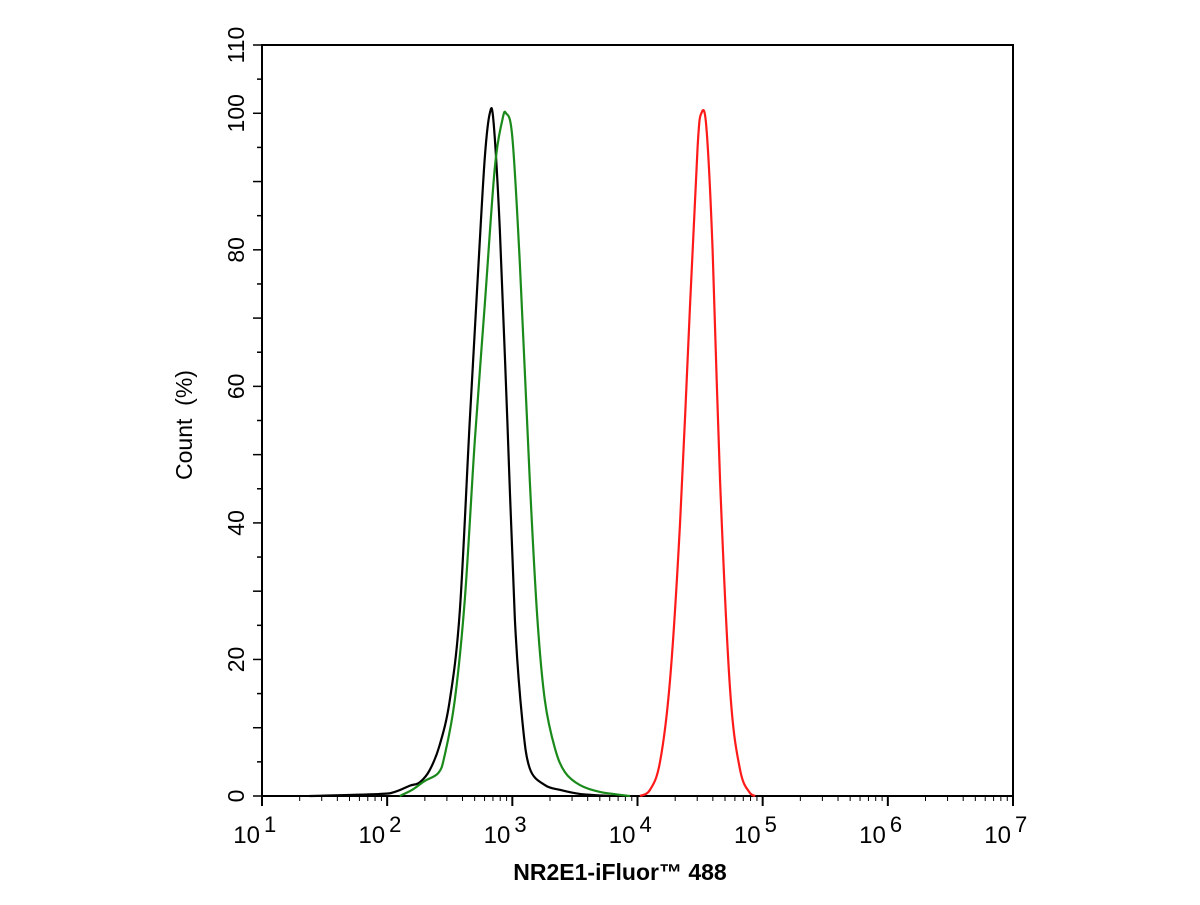 The image size is (1200, 905). What do you see at coordinates (236, 113) in the screenshot?
I see `y-tick-label: 100` at bounding box center [236, 113].